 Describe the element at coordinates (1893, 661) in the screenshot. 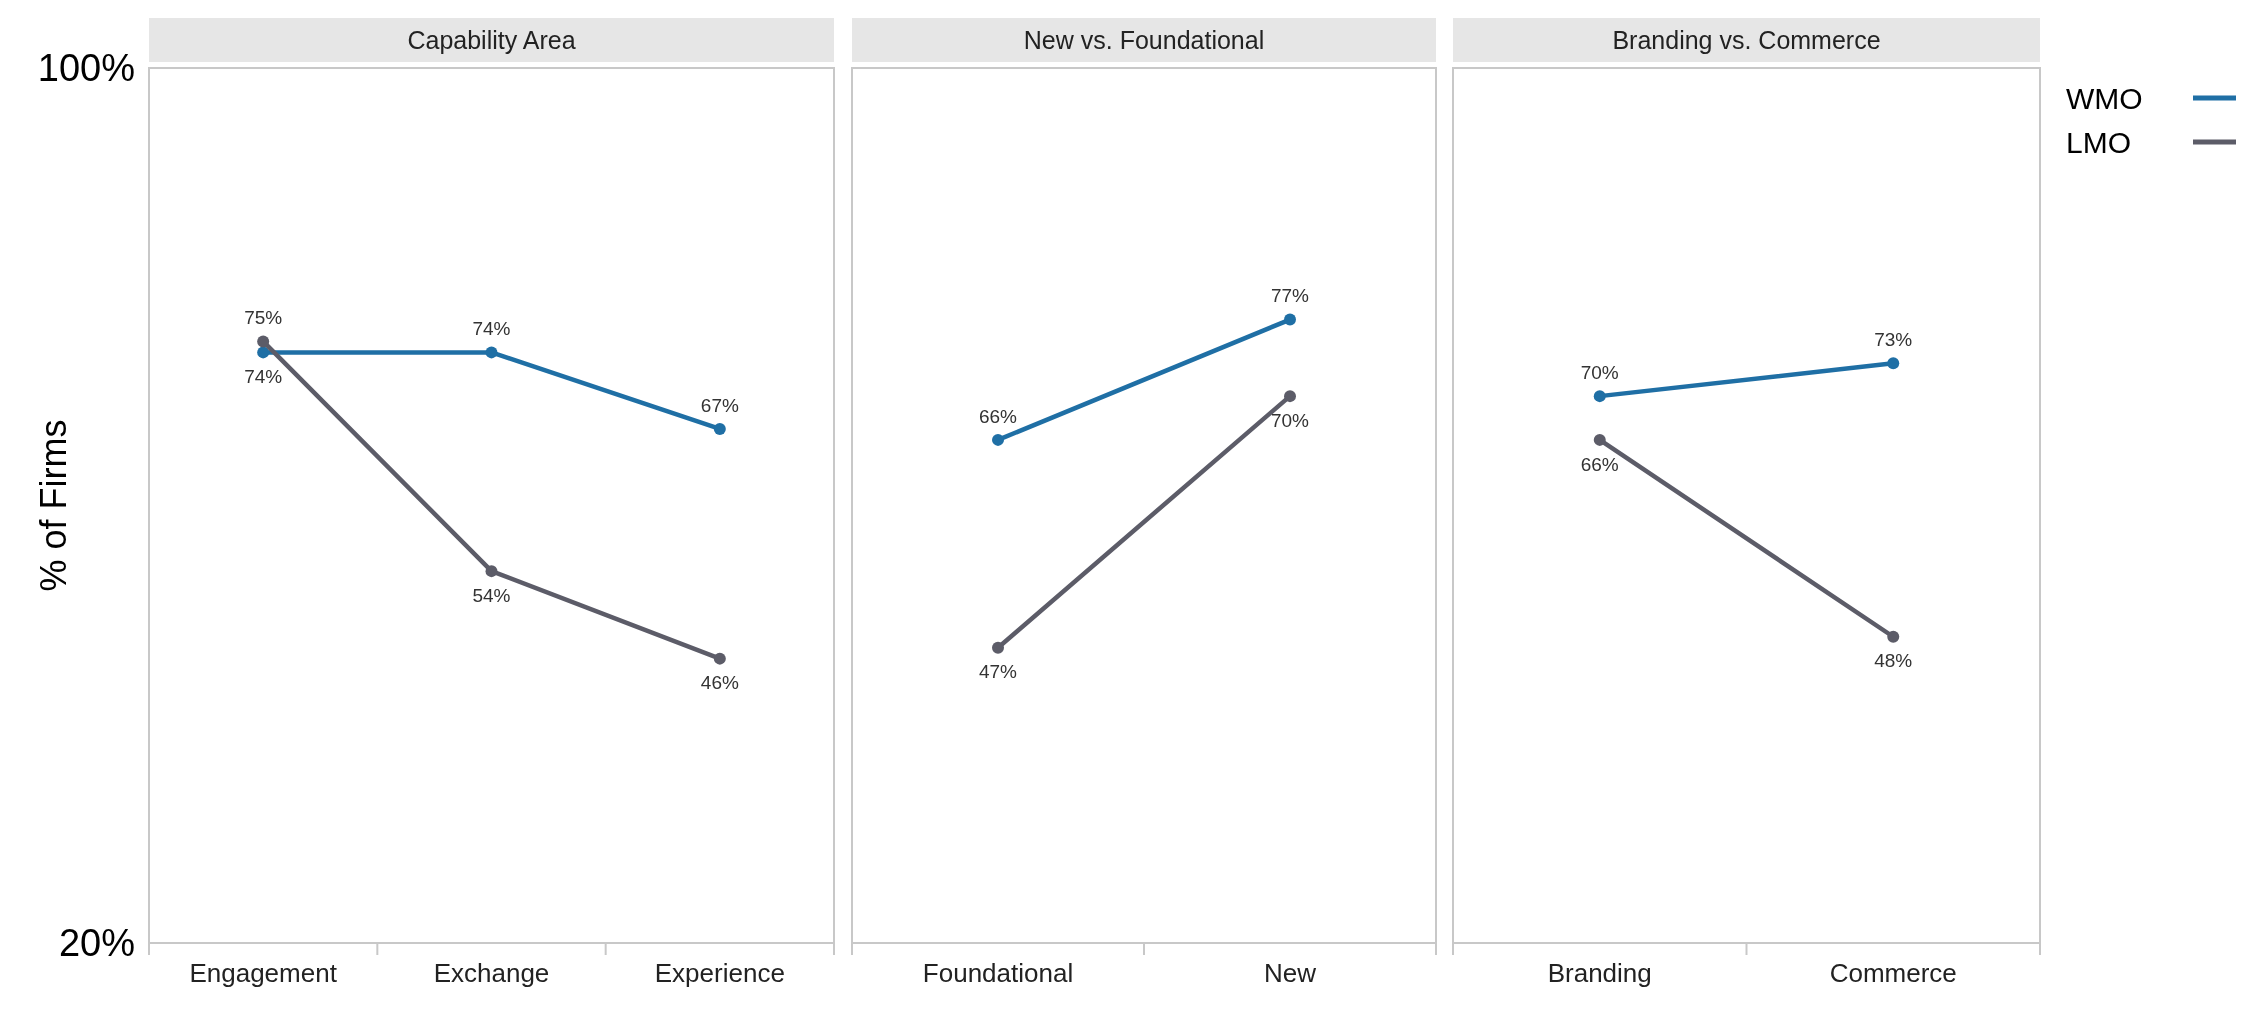

I see `data-label: 48%` at that location.